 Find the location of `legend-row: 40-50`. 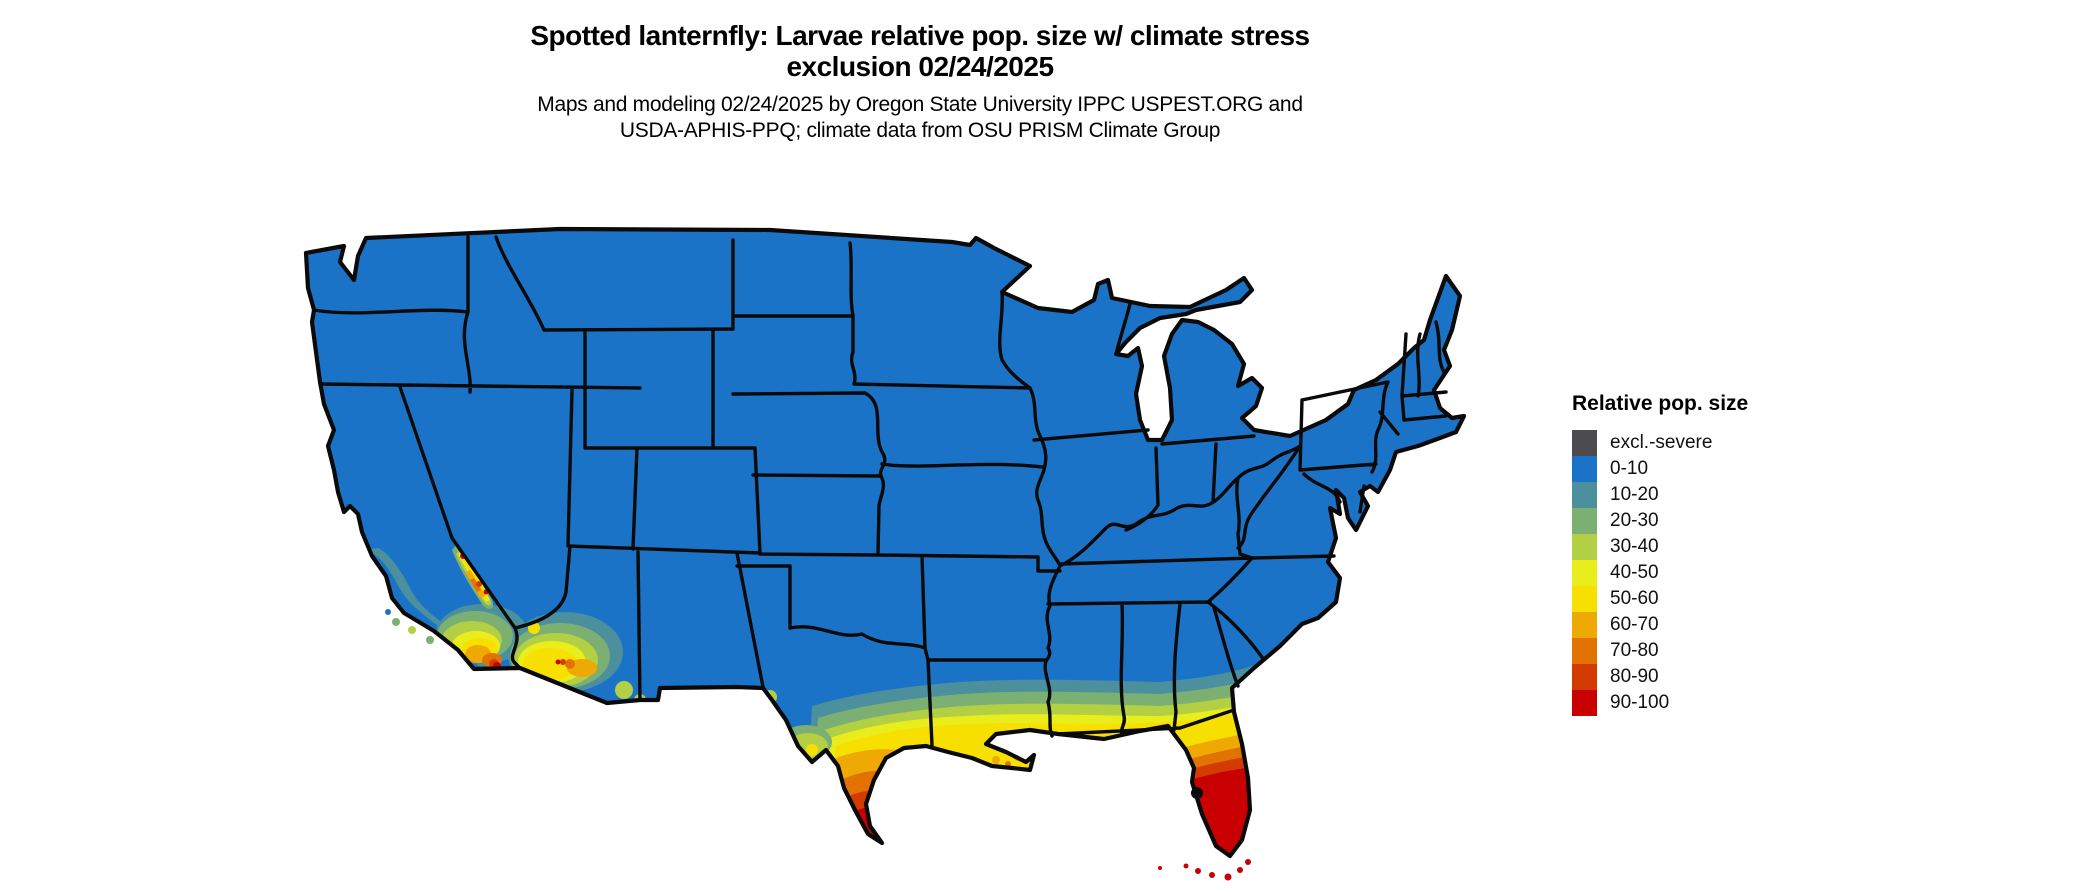

legend-row: 40-50 is located at coordinates (1682, 573).